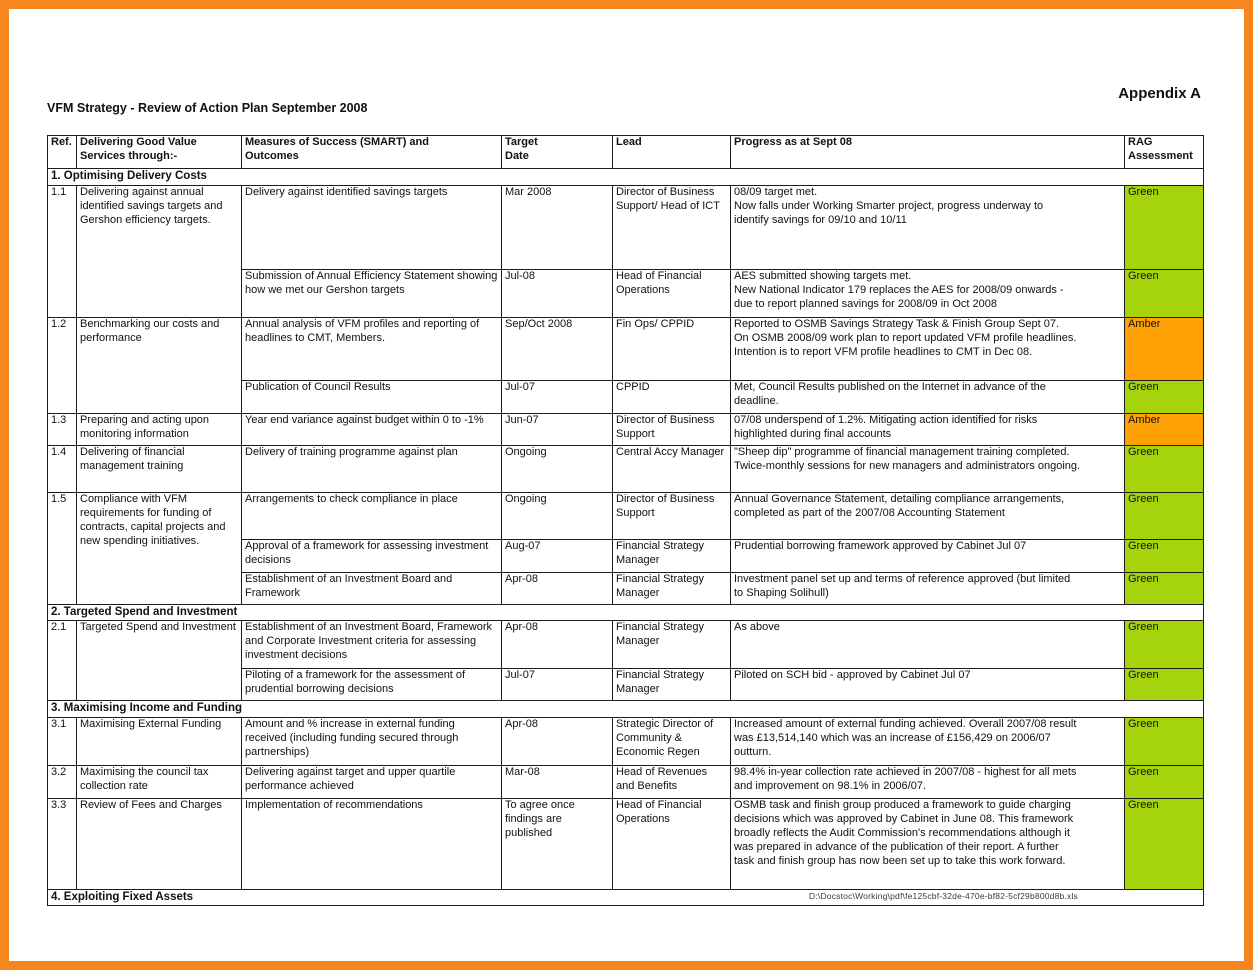  Describe the element at coordinates (159, 152) in the screenshot. I see `column-header-services: Delivering Good Value Services through:-` at that location.